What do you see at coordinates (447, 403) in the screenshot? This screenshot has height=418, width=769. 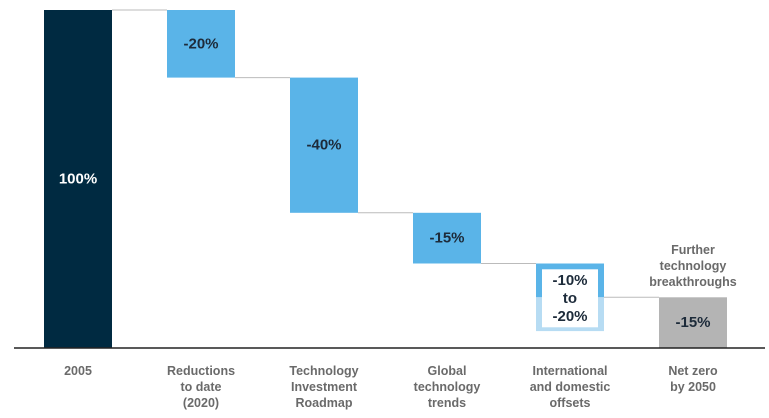 I see `x-tick-label: trends` at bounding box center [447, 403].